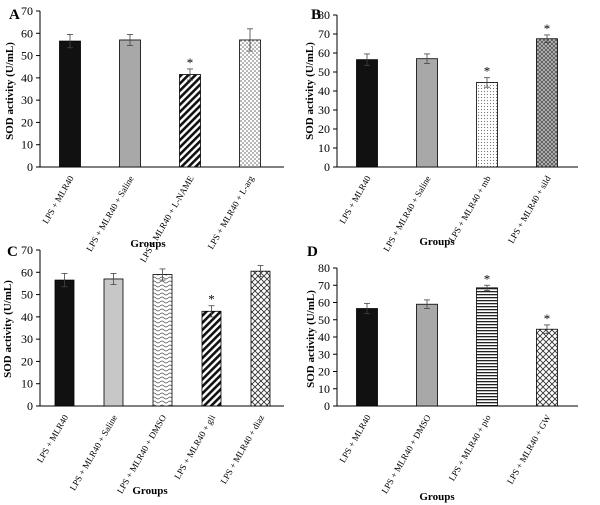 Image resolution: width=600 pixels, height=505 pixels. Describe the element at coordinates (324, 303) in the screenshot. I see `panel-d-ytick-label: 60` at that location.